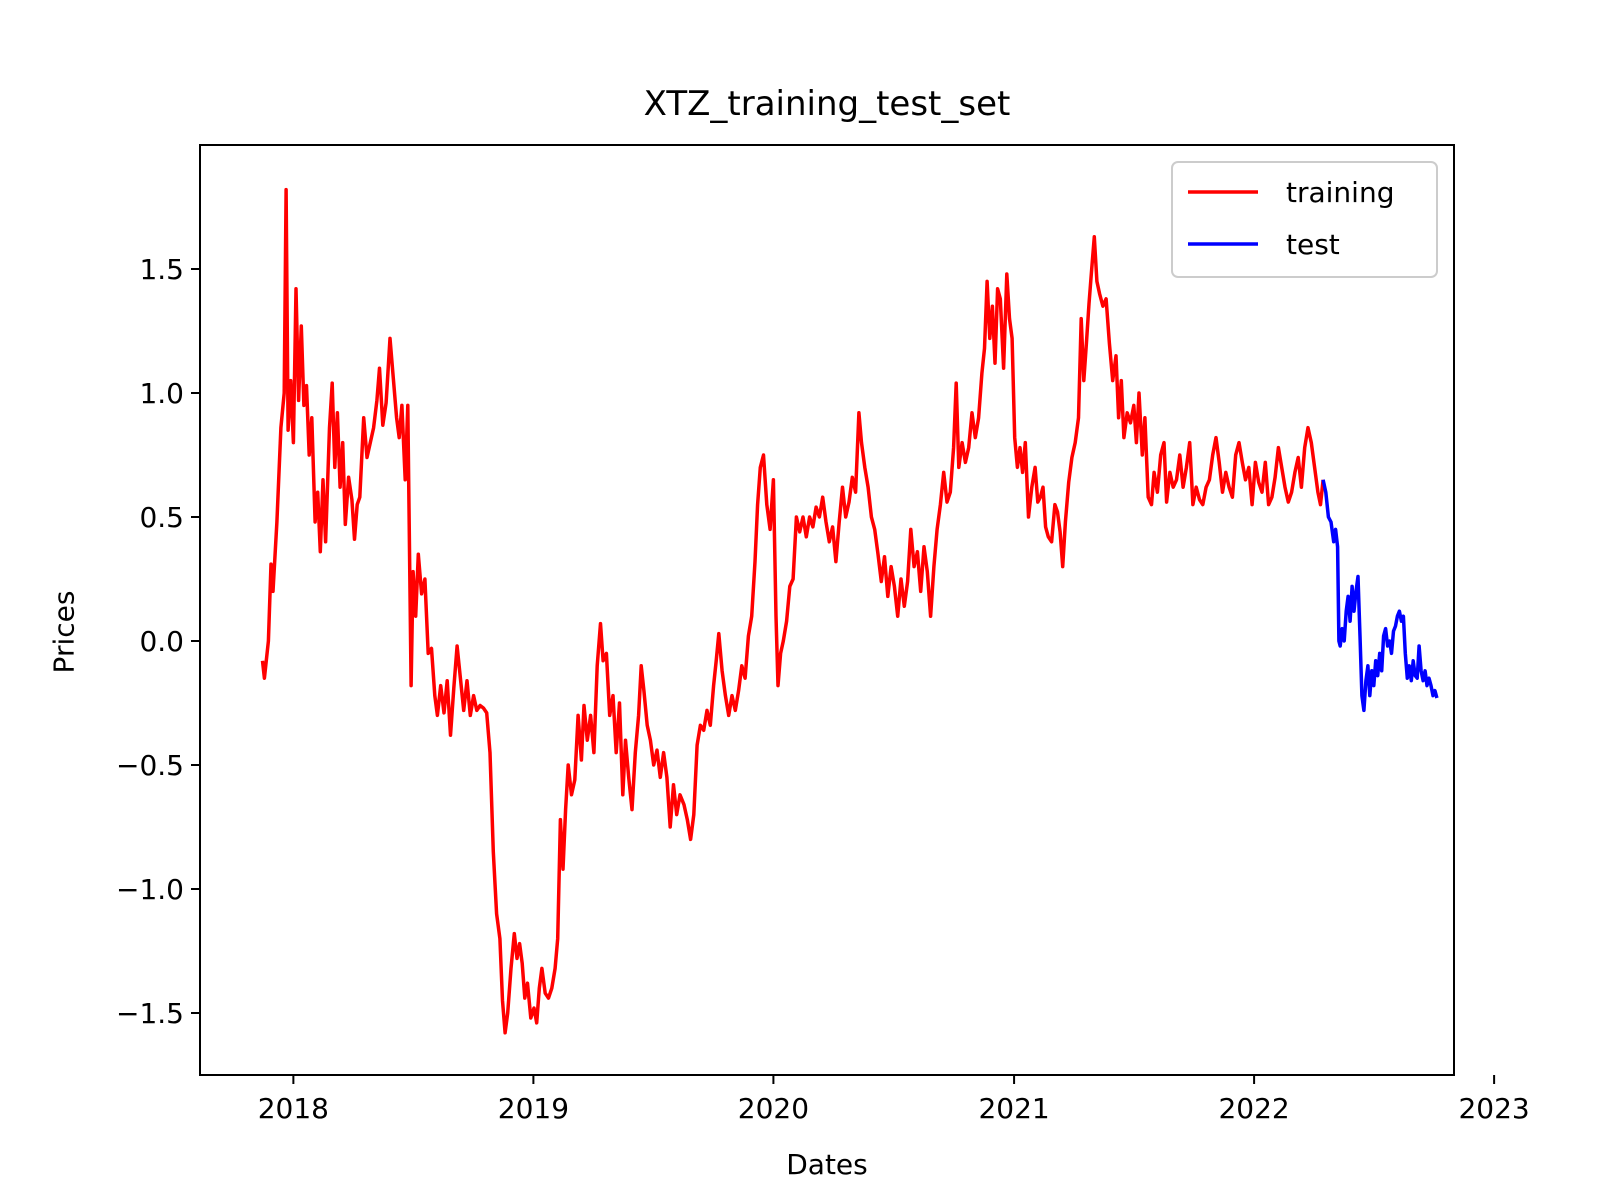  What do you see at coordinates (827, 104) in the screenshot?
I see `chart-title: XTZ_training_test_set` at bounding box center [827, 104].